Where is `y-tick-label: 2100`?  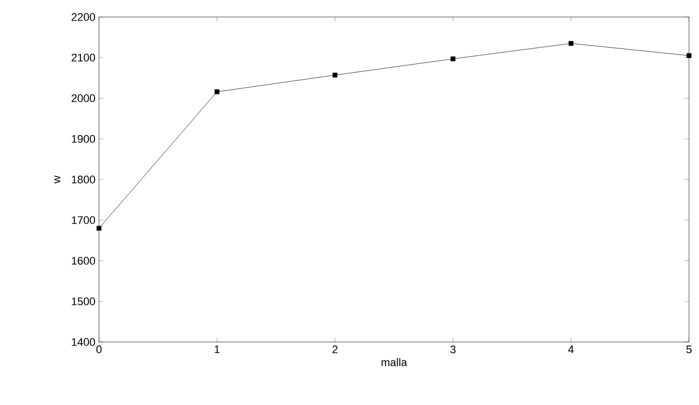
y-tick-label: 2100 is located at coordinates (84, 58).